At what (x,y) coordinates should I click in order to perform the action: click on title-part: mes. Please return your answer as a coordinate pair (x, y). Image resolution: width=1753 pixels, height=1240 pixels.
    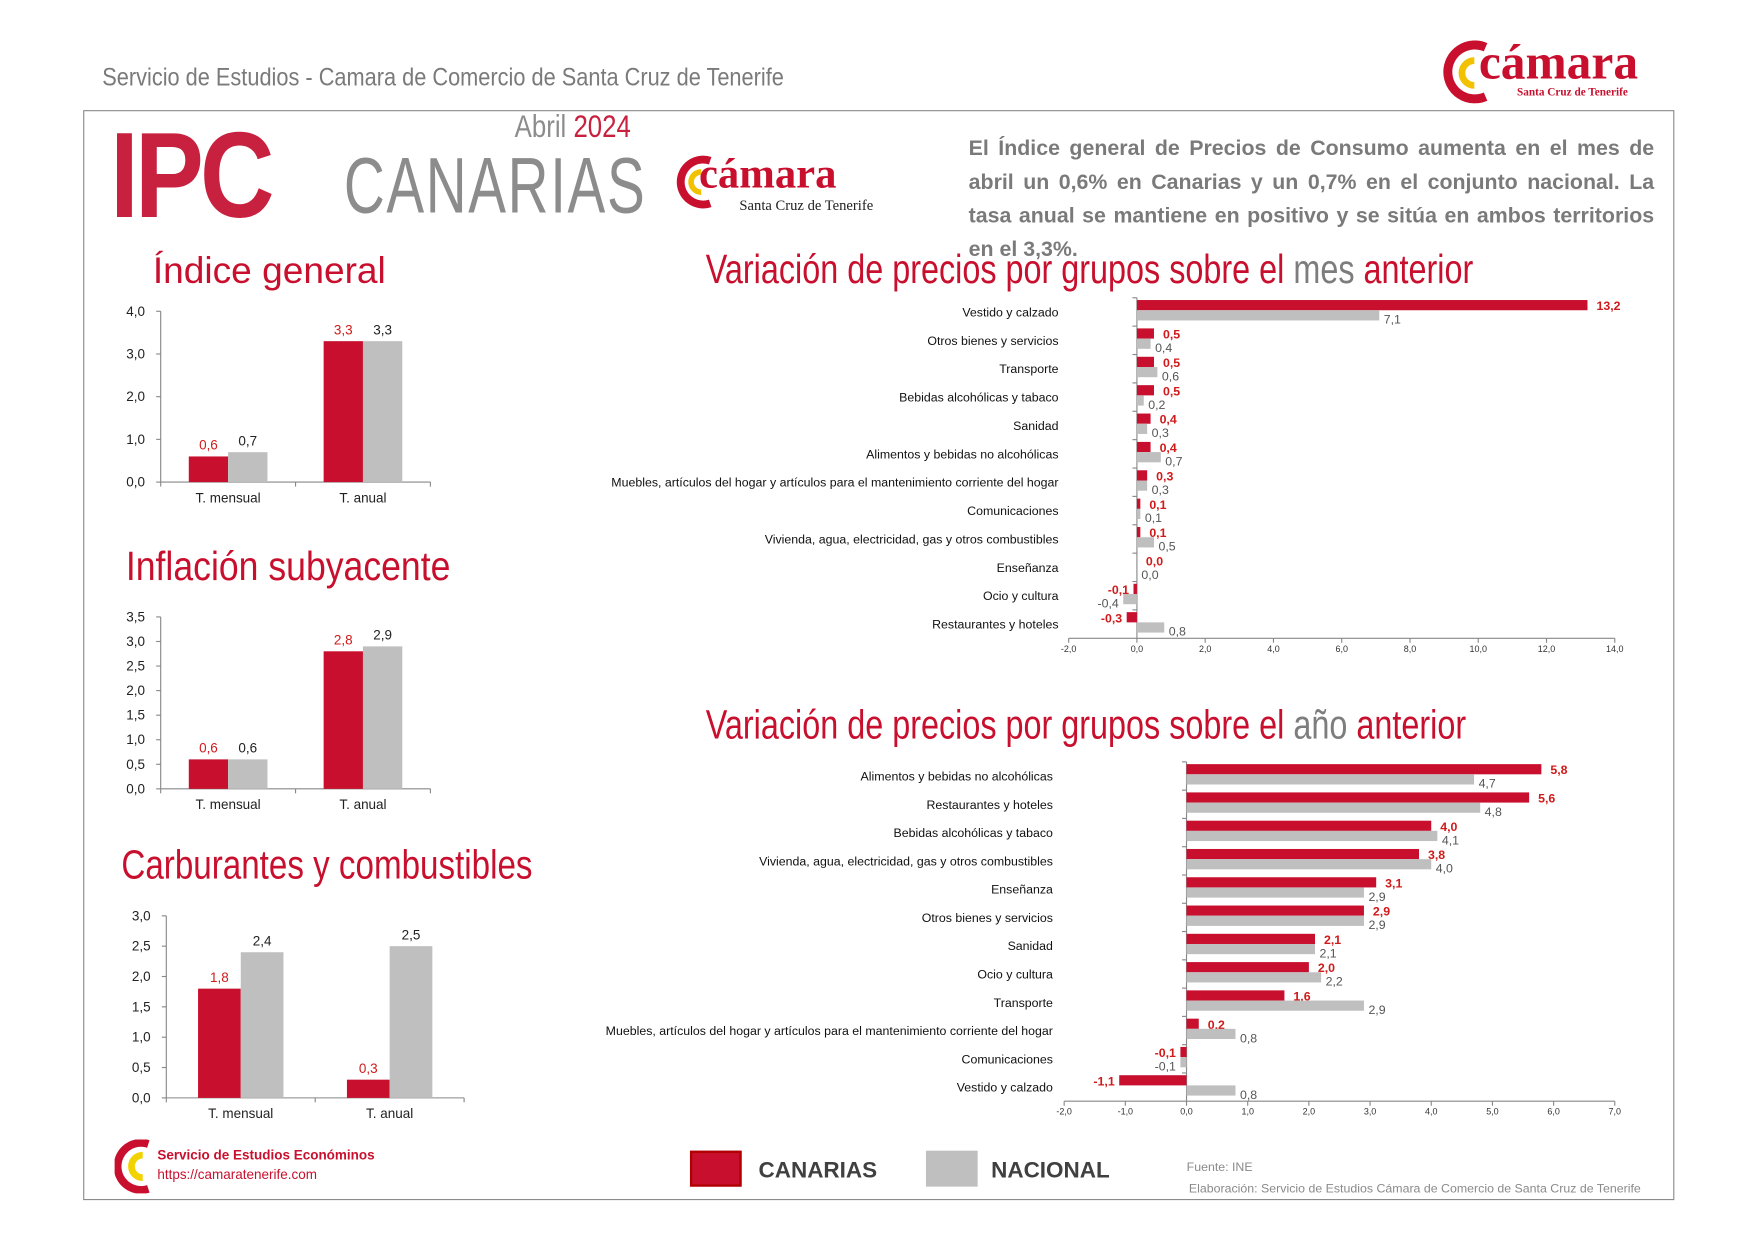
    Looking at the image, I should click on (1324, 269).